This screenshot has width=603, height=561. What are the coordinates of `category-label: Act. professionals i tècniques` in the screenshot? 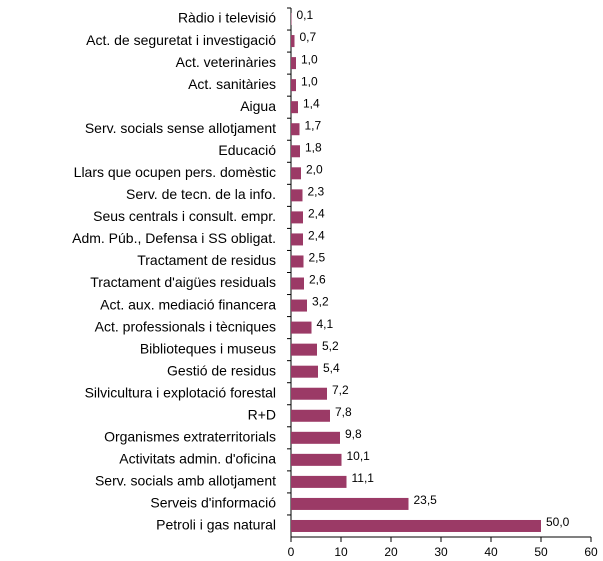 It's located at (185, 326).